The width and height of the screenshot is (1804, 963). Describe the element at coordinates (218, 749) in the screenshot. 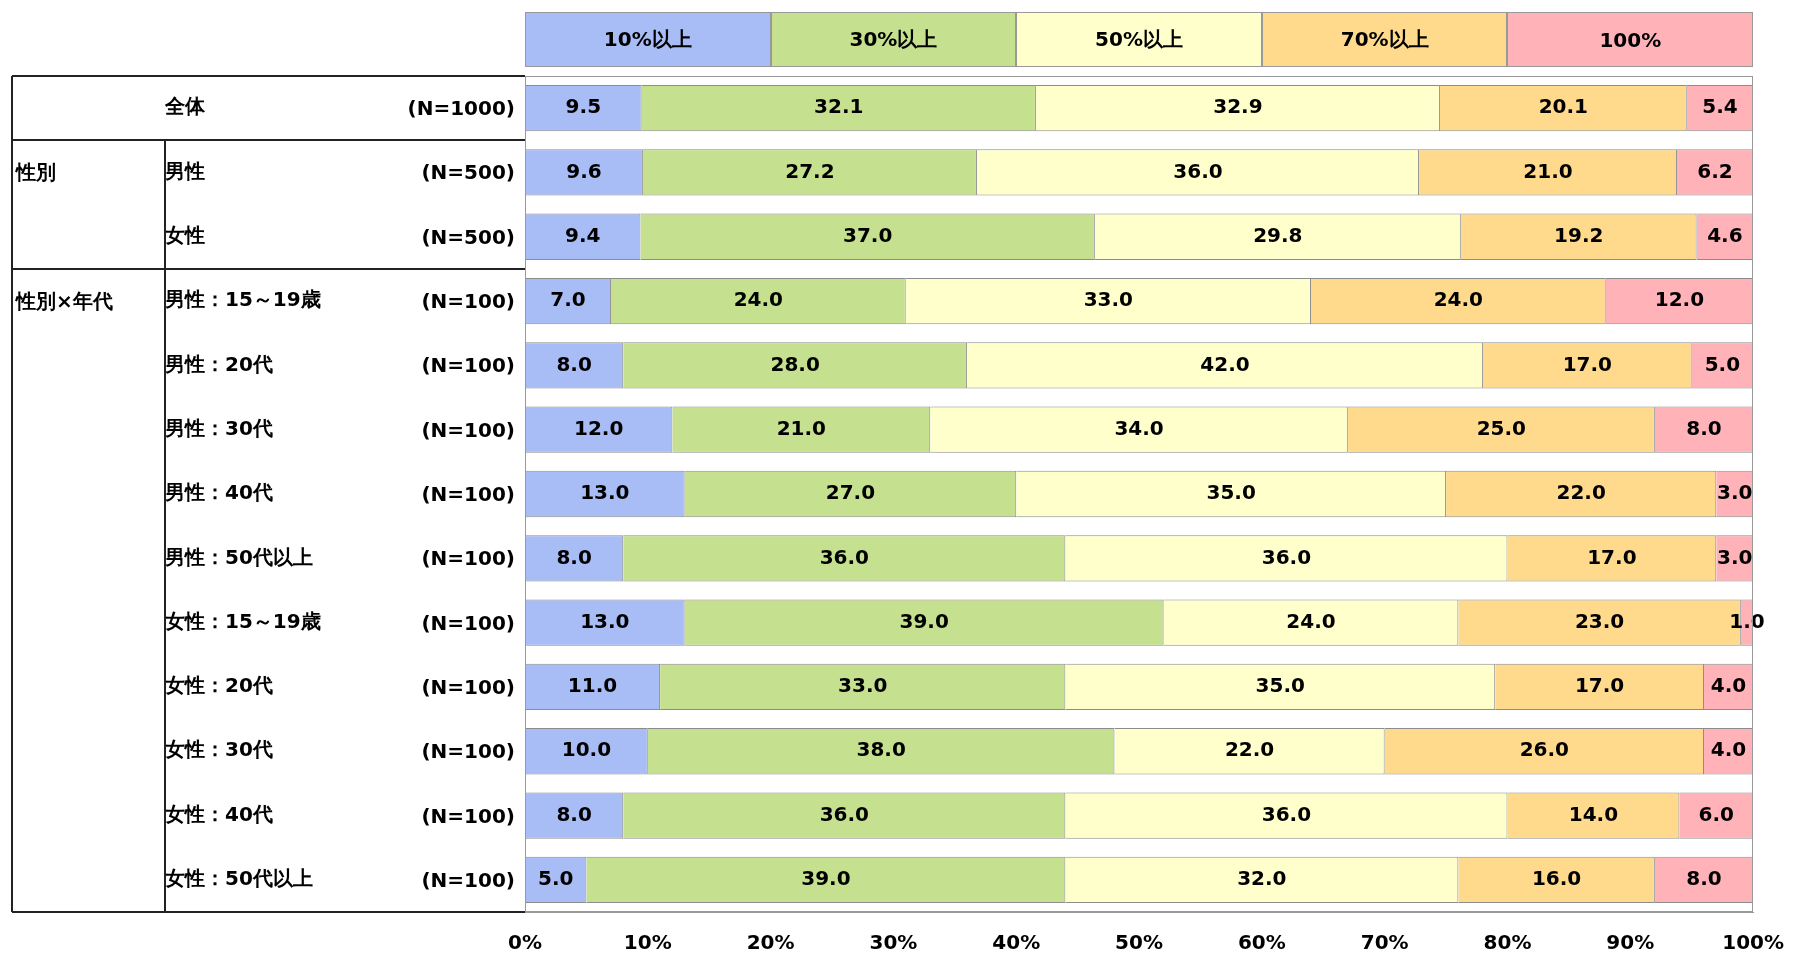

I see `y-tick-label: 女性：30代` at that location.